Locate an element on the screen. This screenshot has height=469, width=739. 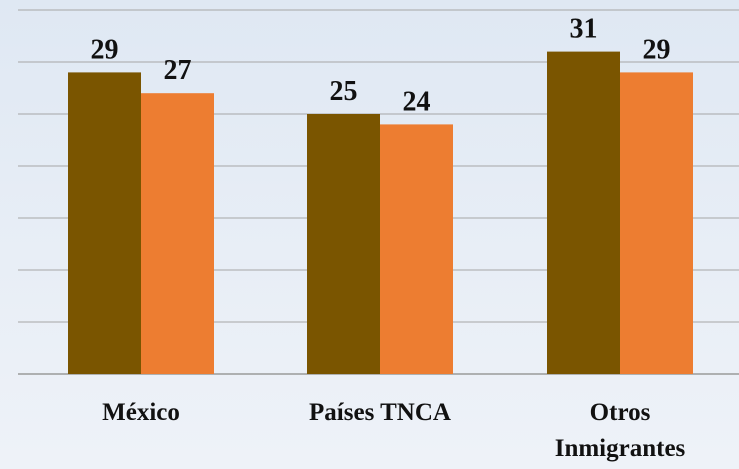
data-label: 24 is located at coordinates (417, 101).